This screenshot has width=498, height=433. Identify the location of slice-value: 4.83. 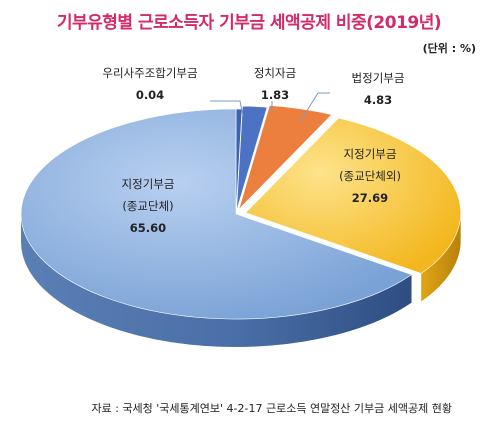
(378, 100).